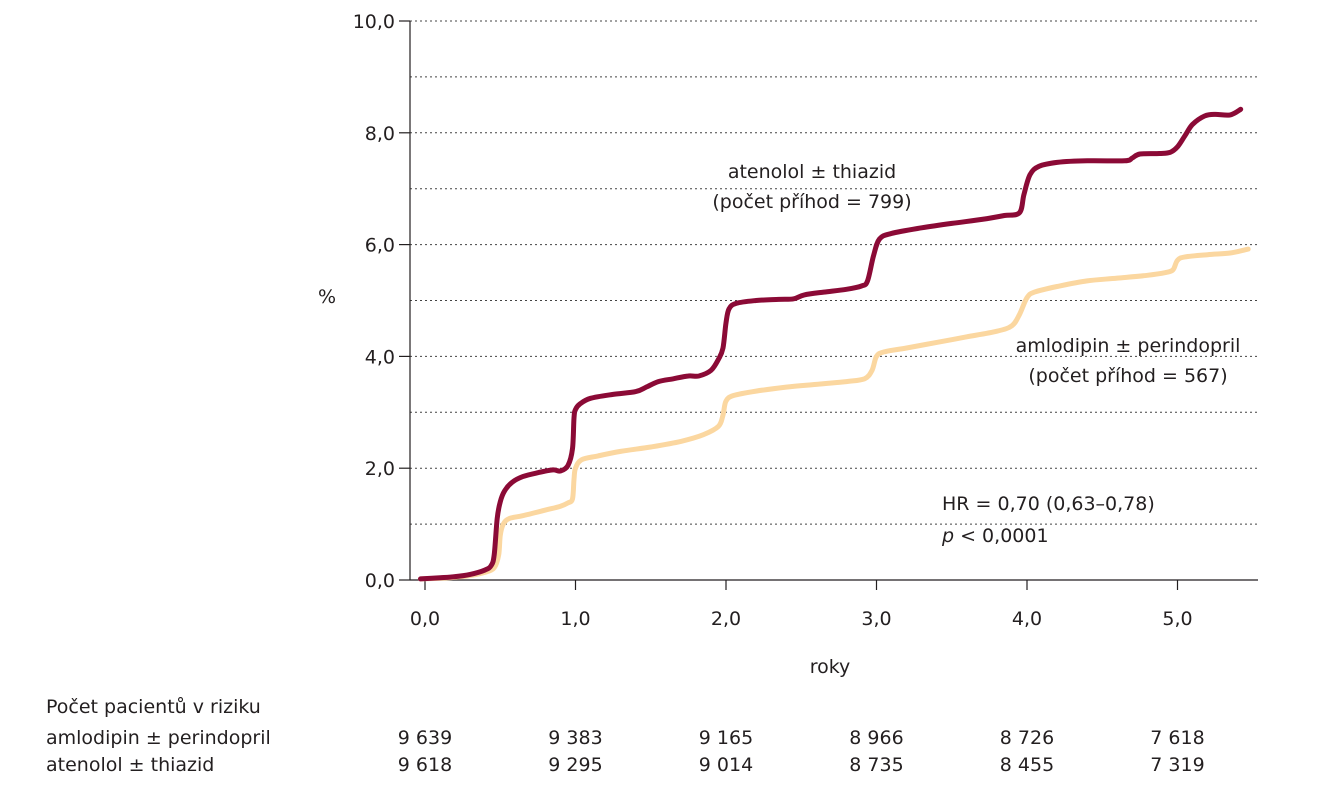  I want to click on at-risk-cell: 9 383, so click(575, 738).